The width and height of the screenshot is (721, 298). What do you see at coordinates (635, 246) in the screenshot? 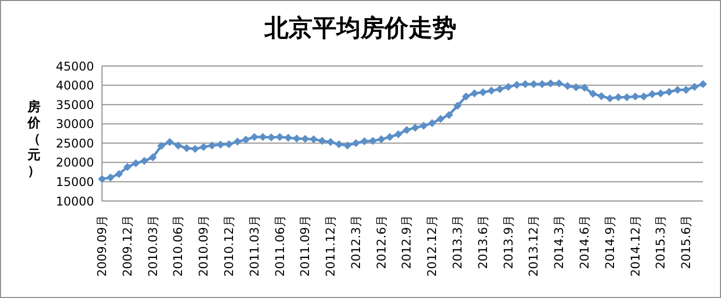
I see `x-tick-label: 2014.12月` at bounding box center [635, 246].